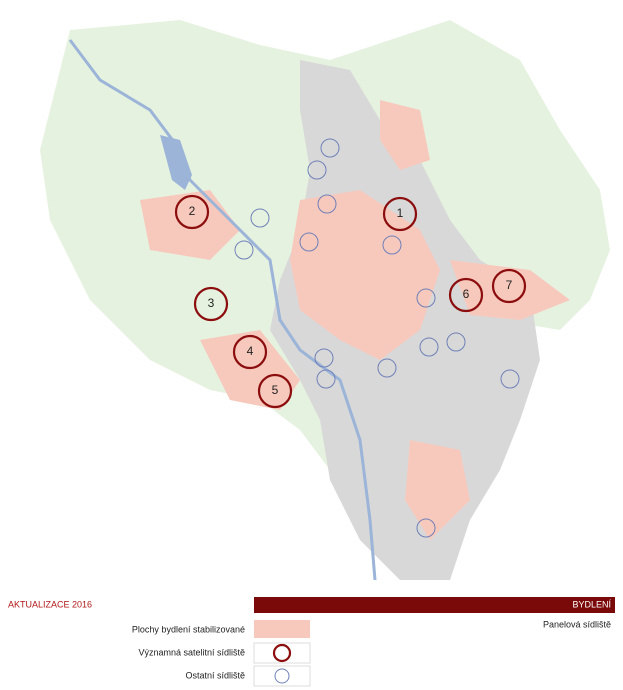 The image size is (623, 690). I want to click on legend-swatch, so click(282, 629).